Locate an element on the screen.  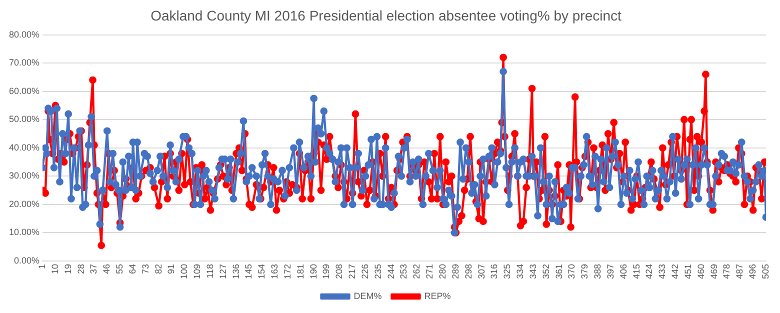
x-tick-label: 271 is located at coordinates (429, 272).